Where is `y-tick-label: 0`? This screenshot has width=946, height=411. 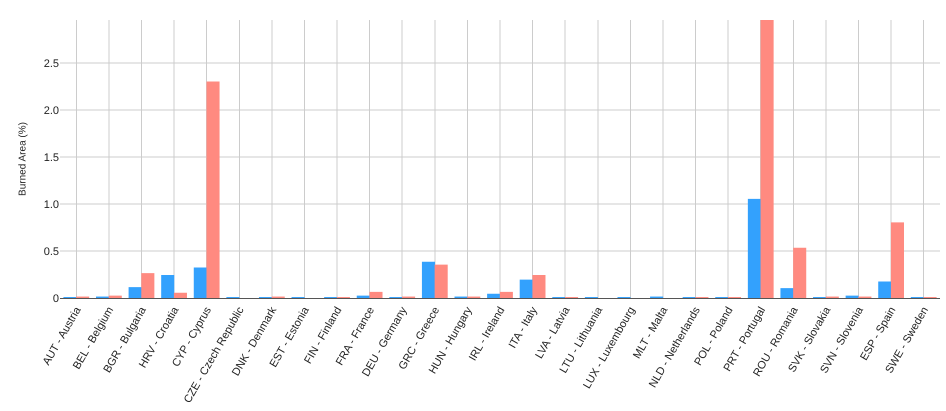 y-tick-label: 0 is located at coordinates (55, 298).